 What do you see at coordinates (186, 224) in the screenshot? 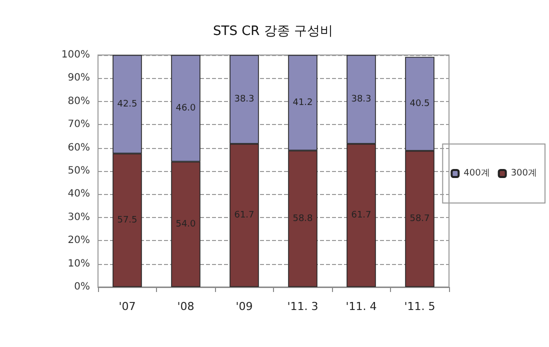
I see `data-label: 54.0` at bounding box center [186, 224].